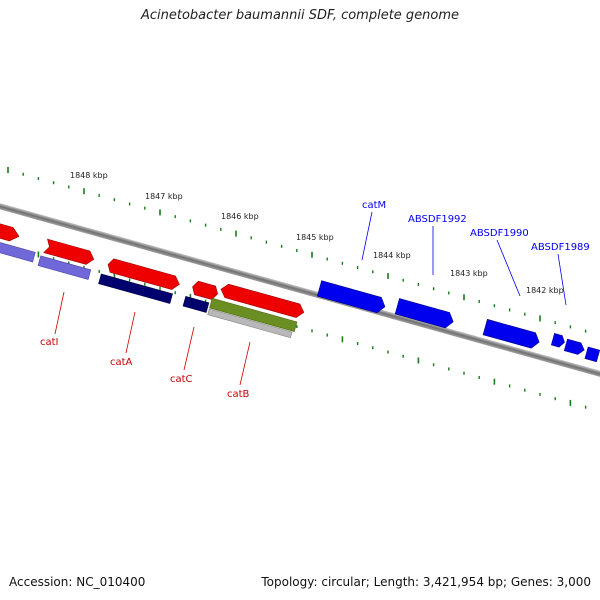 Image resolution: width=600 pixels, height=600 pixels. I want to click on feature-group-catA, so click(66, 259).